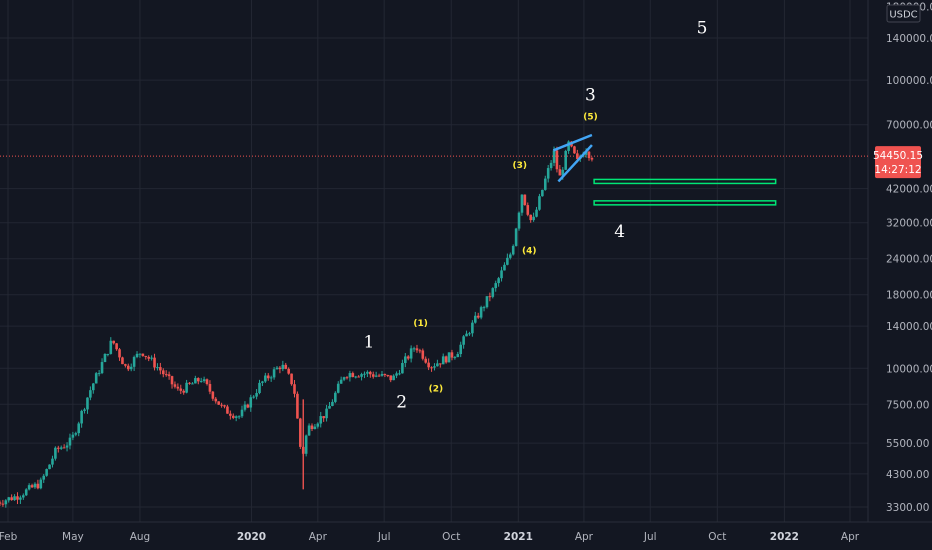 The image size is (932, 550). What do you see at coordinates (520, 166) in the screenshot?
I see `wave-label: (3)` at bounding box center [520, 166].